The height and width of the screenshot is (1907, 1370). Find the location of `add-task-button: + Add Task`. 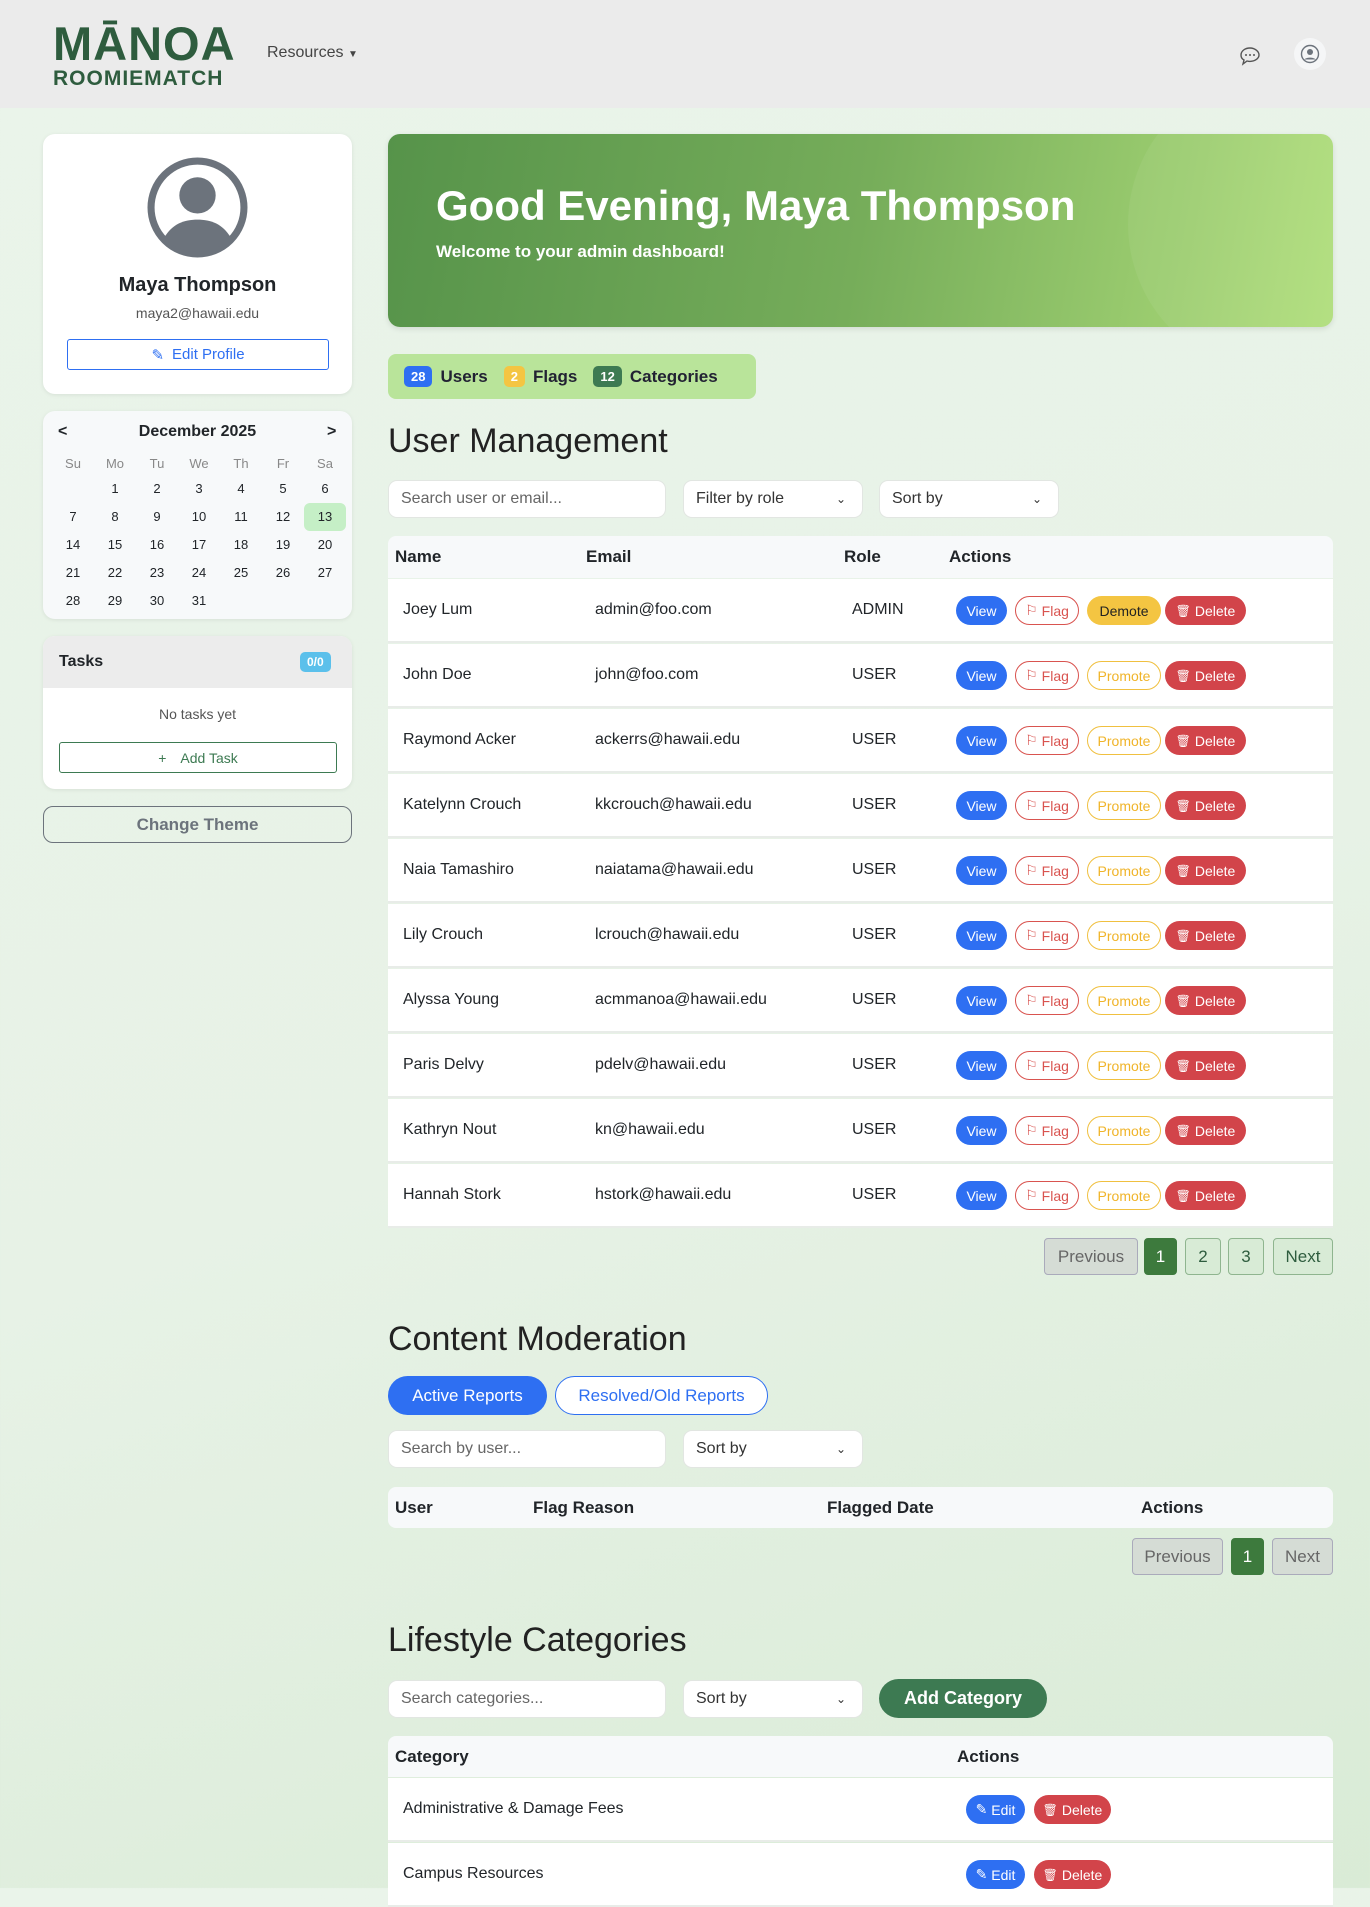

add-task-button: + Add Task is located at coordinates (198, 757).